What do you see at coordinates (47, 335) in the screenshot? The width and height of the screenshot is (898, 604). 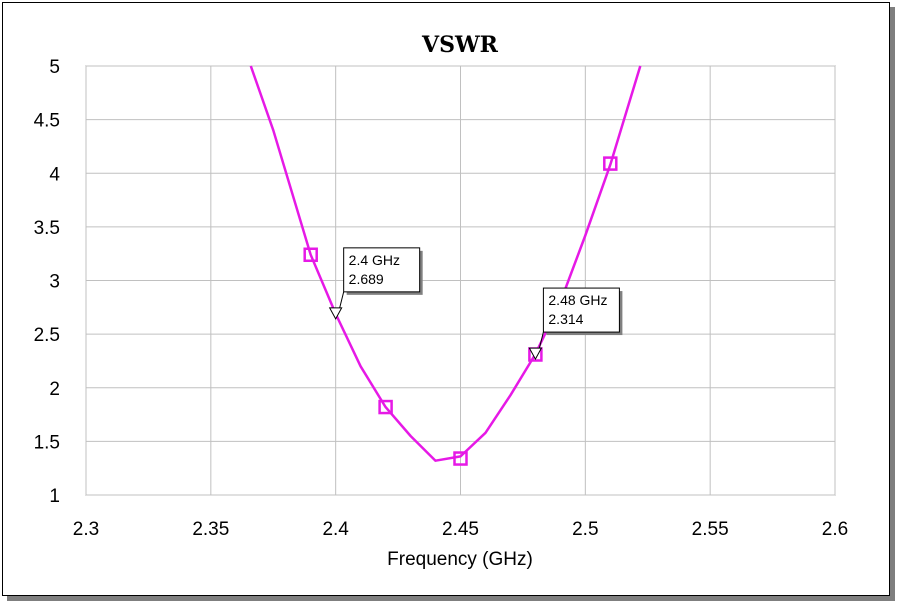 I see `y-tick-label: 2.5` at bounding box center [47, 335].